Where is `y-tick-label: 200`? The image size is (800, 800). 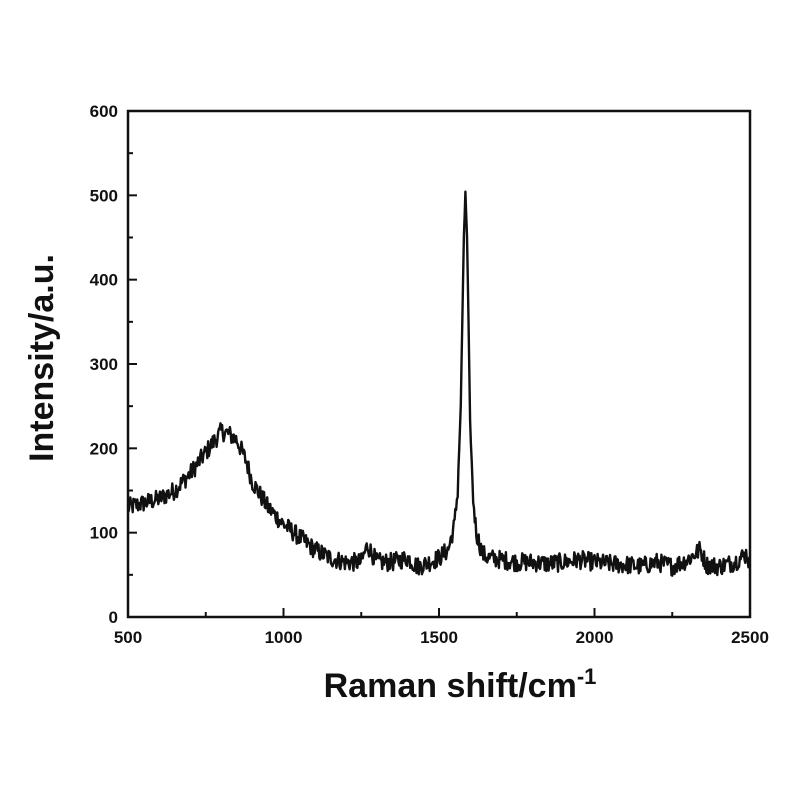 y-tick-label: 200 is located at coordinates (104, 448).